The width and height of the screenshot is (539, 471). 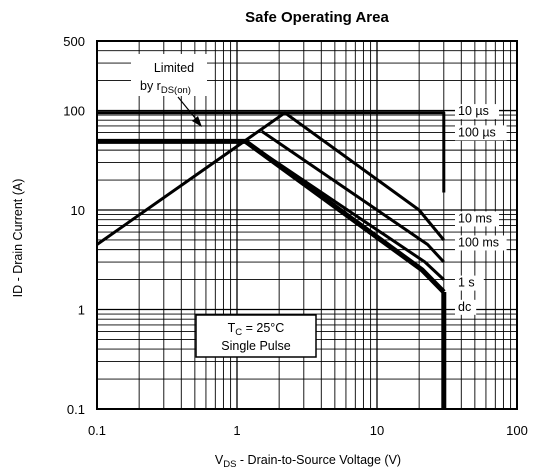 I want to click on conditions-box, so click(x=256, y=336).